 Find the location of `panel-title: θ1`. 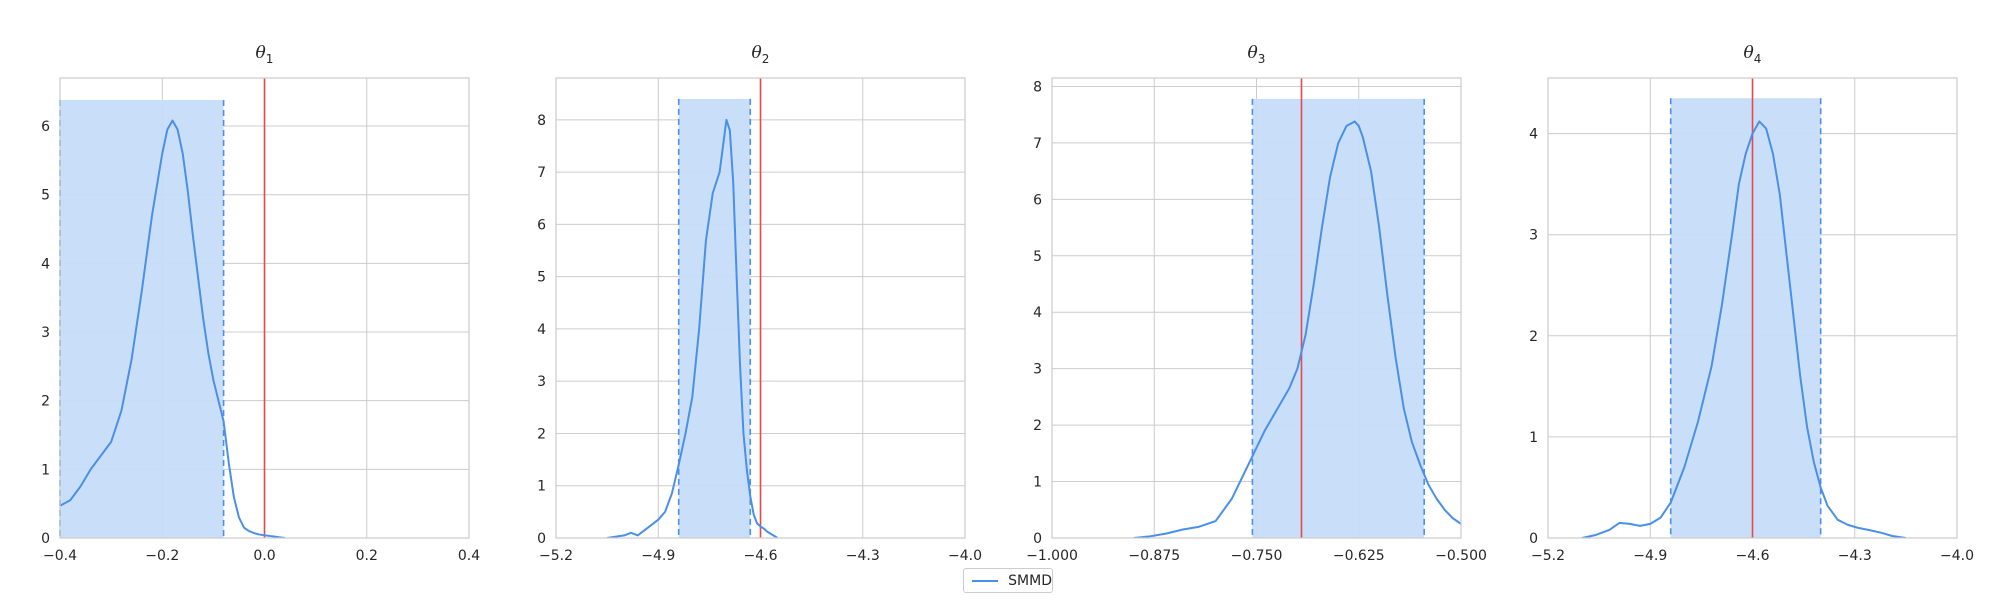

panel-title: θ1 is located at coordinates (265, 54).